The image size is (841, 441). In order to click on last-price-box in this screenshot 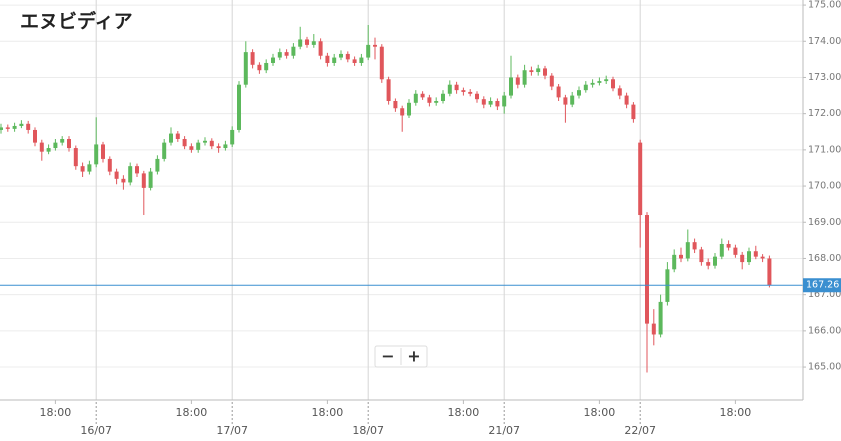, I will do `click(822, 285)`.